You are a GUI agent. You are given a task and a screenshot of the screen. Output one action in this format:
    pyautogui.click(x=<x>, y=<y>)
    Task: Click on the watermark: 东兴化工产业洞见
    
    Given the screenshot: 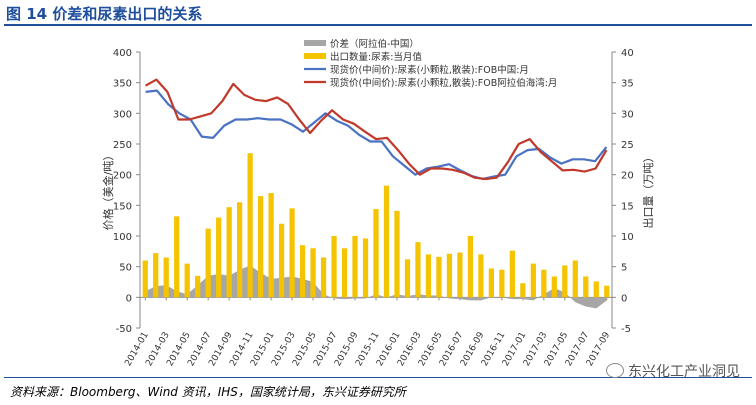 What is the action you would take?
    pyautogui.click(x=673, y=371)
    